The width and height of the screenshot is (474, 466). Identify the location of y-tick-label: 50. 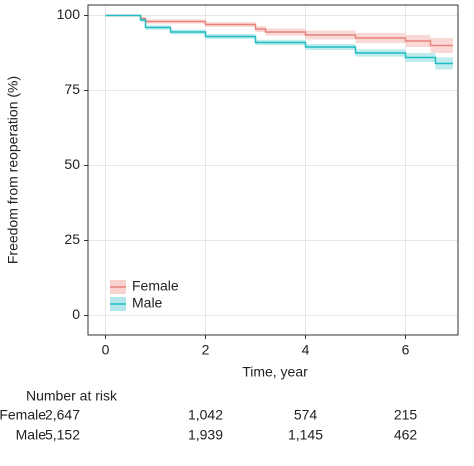
(72, 164).